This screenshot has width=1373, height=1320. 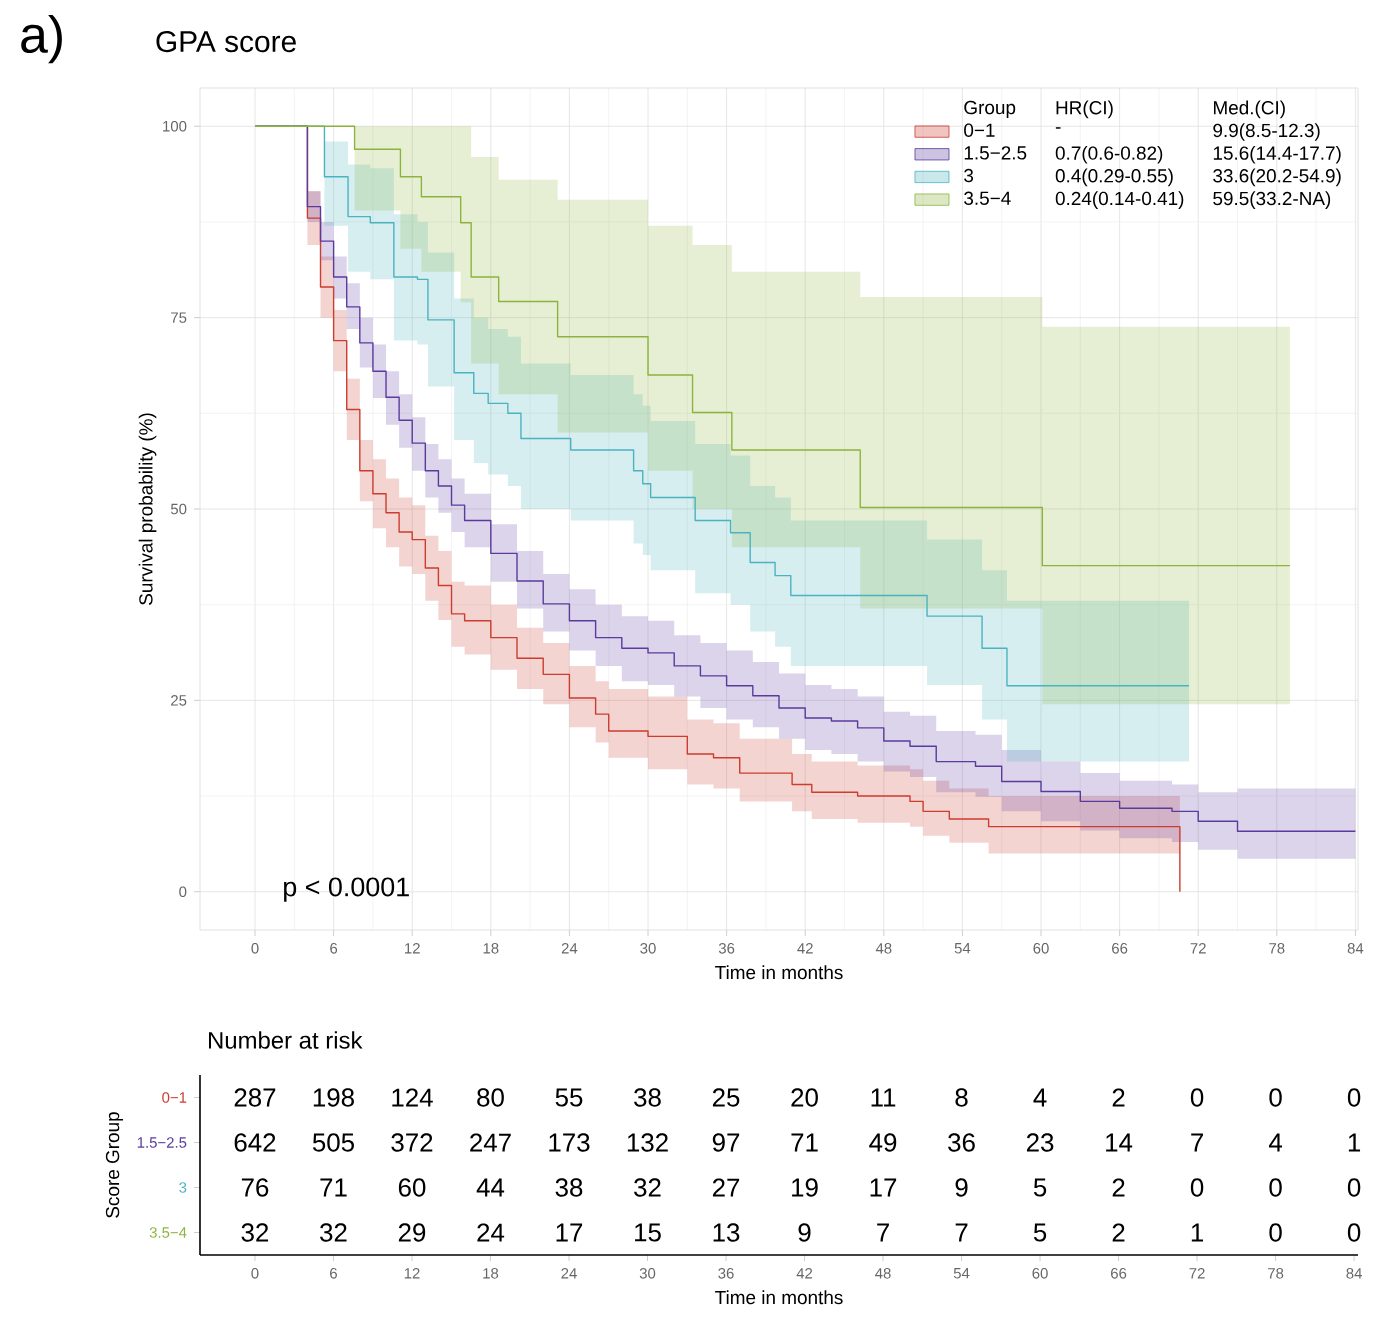 What do you see at coordinates (1084, 109) in the screenshot?
I see `annotation: HR(CI)` at bounding box center [1084, 109].